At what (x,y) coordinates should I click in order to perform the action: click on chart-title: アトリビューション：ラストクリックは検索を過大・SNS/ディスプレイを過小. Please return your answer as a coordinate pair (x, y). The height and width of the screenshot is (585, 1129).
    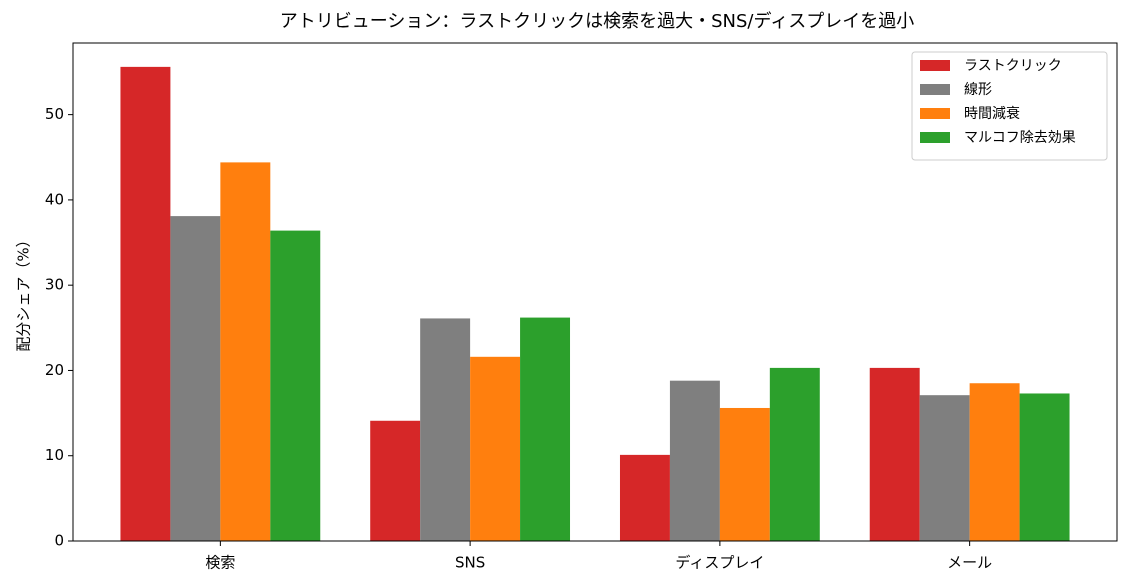
    Looking at the image, I should click on (597, 21).